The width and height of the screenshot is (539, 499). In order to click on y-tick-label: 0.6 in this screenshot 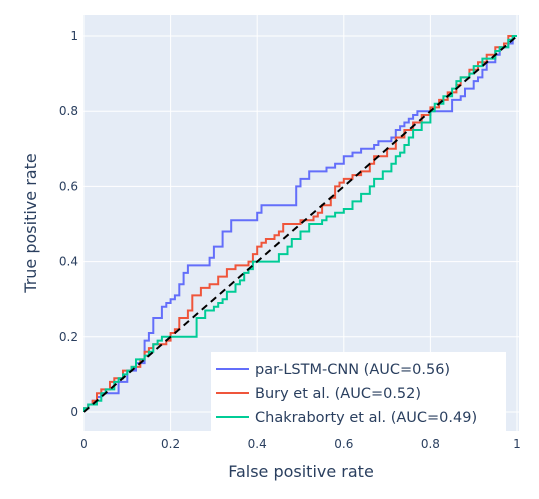, I will do `click(68, 186)`.